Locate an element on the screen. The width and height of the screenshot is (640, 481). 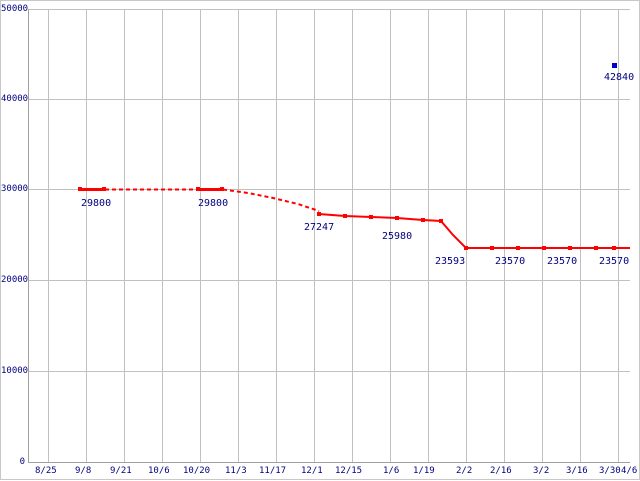
data-point-label: 27247 is located at coordinates (319, 227).